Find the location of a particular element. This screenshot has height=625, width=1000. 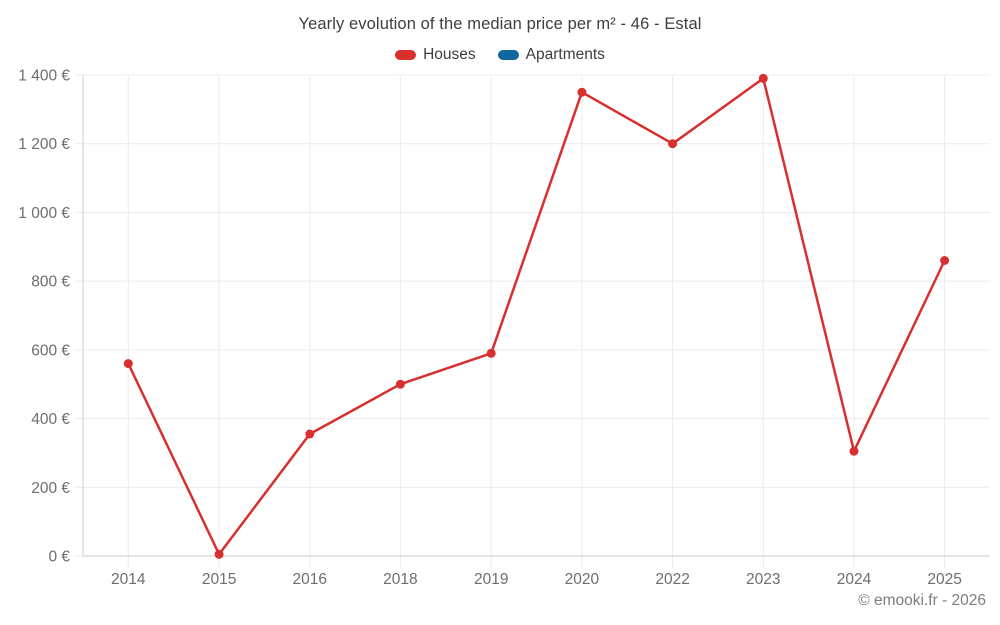

data-point-houses-2019 is located at coordinates (491, 353).